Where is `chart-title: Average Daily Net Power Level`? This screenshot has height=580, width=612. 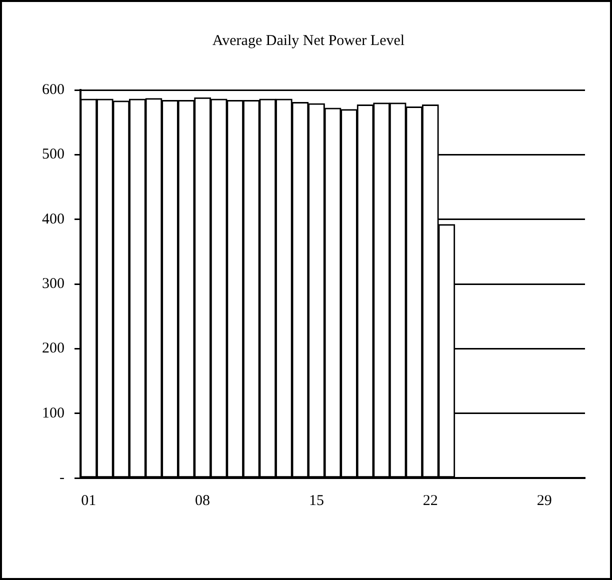 chart-title: Average Daily Net Power Level is located at coordinates (308, 40).